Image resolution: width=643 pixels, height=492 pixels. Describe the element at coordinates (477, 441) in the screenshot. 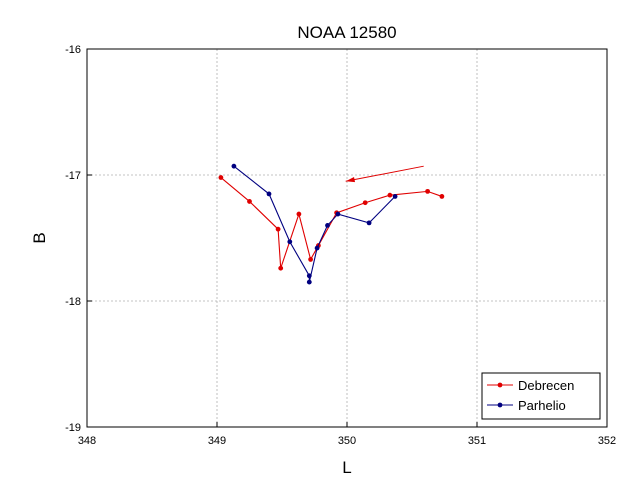

I see `x-tick-label: 351` at that location.